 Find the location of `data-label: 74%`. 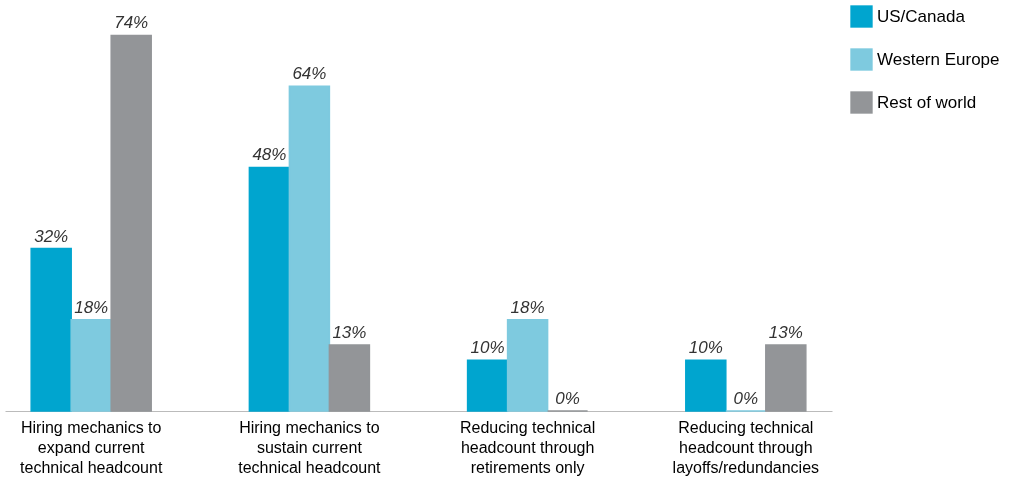

data-label: 74% is located at coordinates (131, 23).